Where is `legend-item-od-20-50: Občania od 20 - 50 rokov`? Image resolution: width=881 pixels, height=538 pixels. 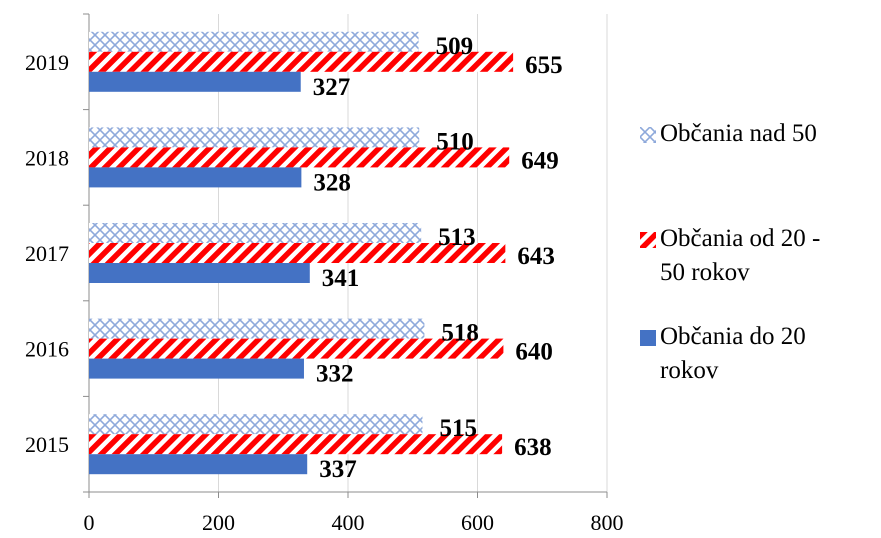
legend-item-od-20-50: Občania od 20 - 50 rokov is located at coordinates (755, 256).